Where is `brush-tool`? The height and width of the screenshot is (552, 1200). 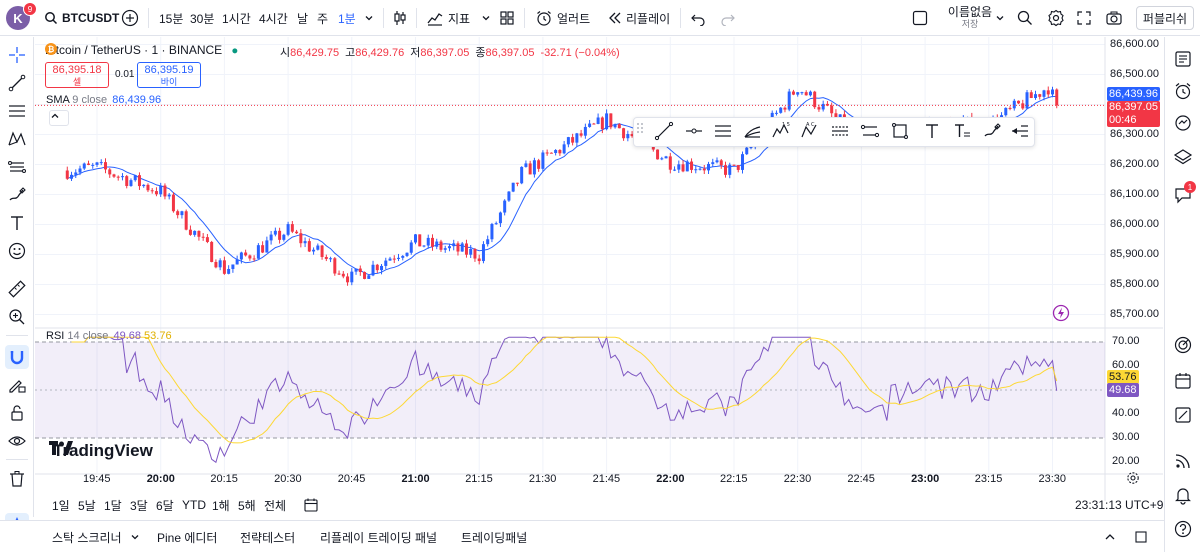
brush-tool is located at coordinates (17, 195).